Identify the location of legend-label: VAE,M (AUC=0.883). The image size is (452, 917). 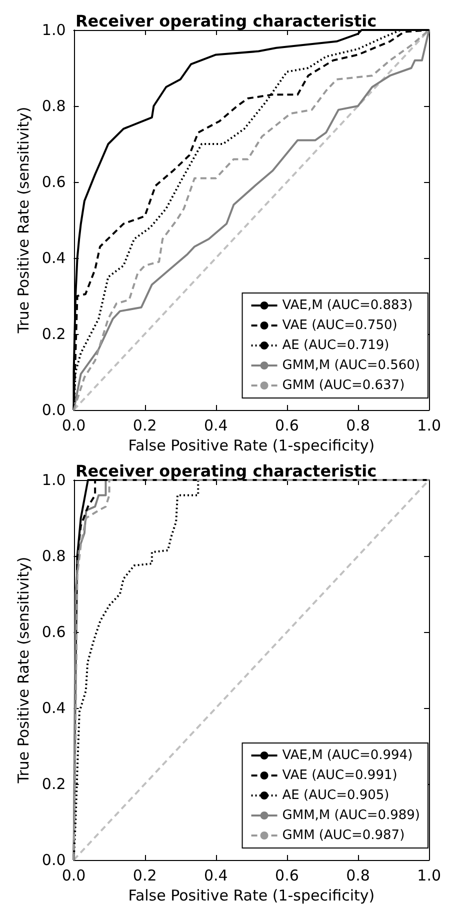
(347, 305).